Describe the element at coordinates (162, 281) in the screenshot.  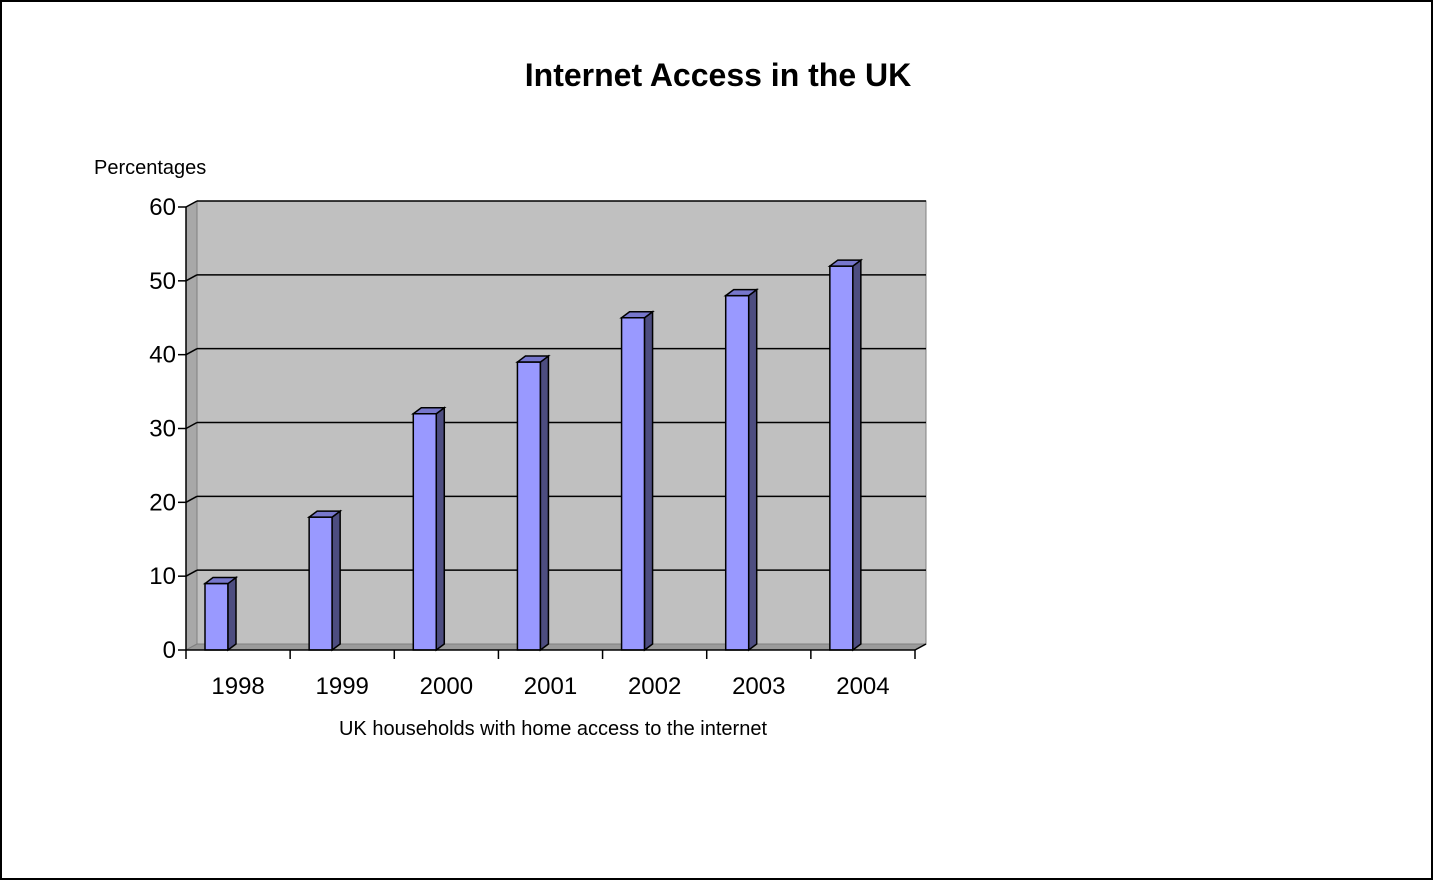
I see `y-tick-label: 50` at that location.